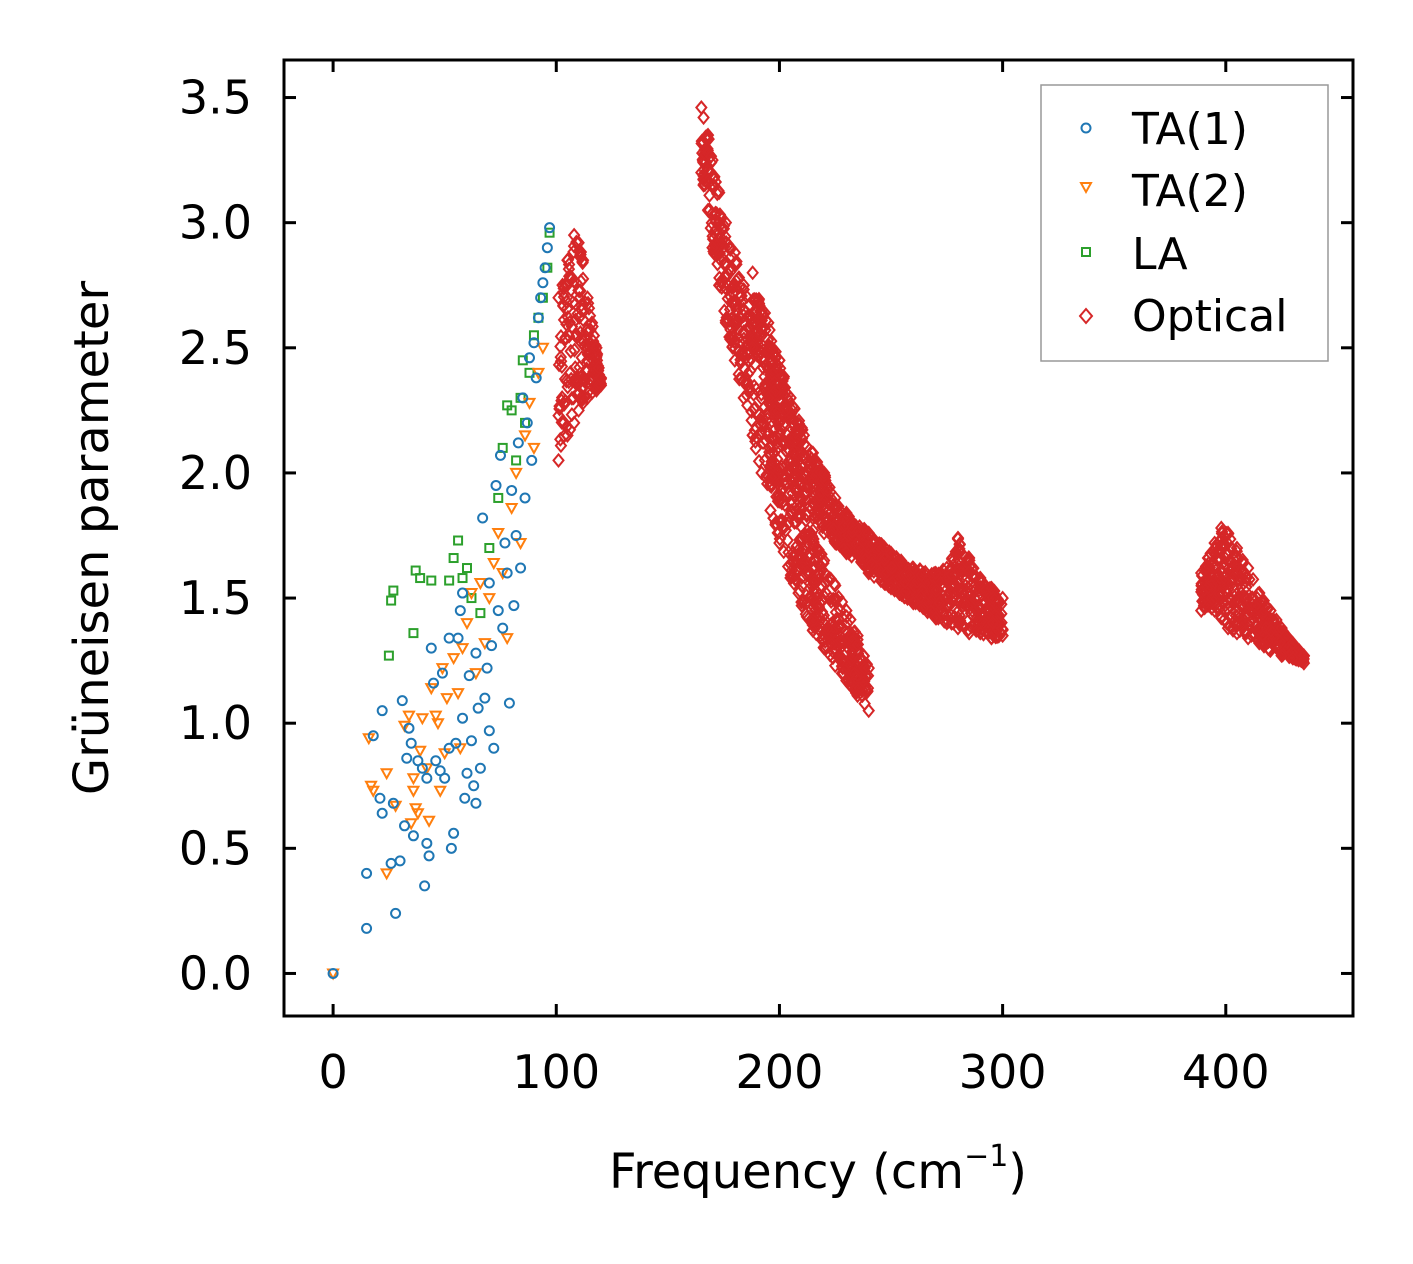 This screenshot has height=1264, width=1413. I want to click on x-axis-label: Frequency (cm−1), so click(818, 1169).